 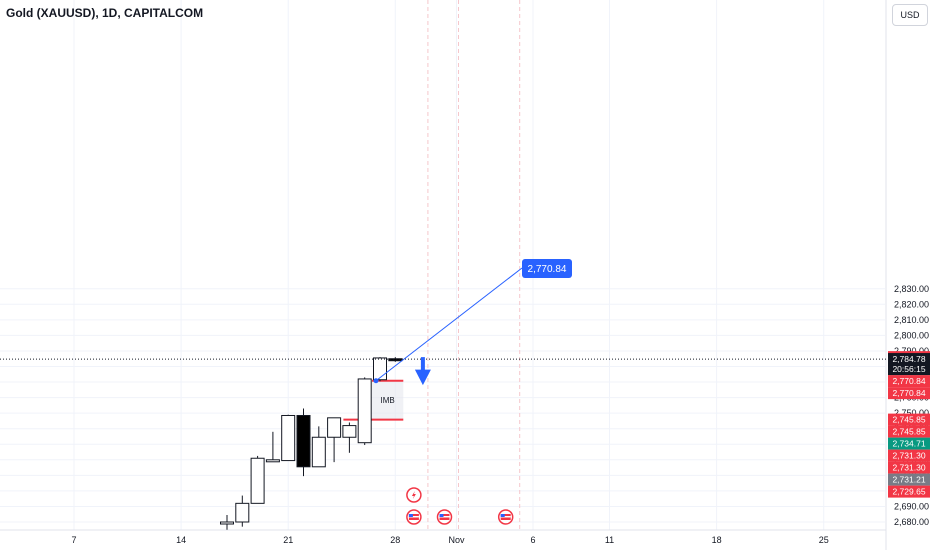 What do you see at coordinates (288, 540) in the screenshot?
I see `time-tick-label: 21` at bounding box center [288, 540].